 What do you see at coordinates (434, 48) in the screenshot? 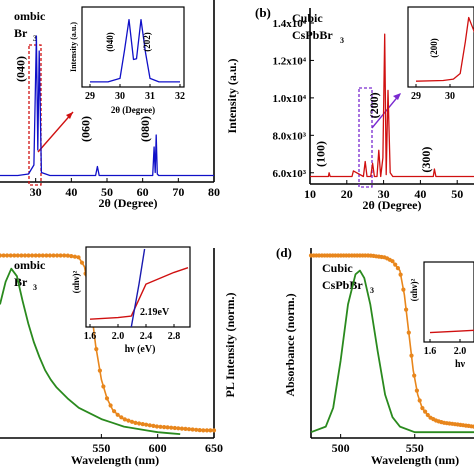
I see `panel-b-inset-peak-label-200: (200)` at bounding box center [434, 48].